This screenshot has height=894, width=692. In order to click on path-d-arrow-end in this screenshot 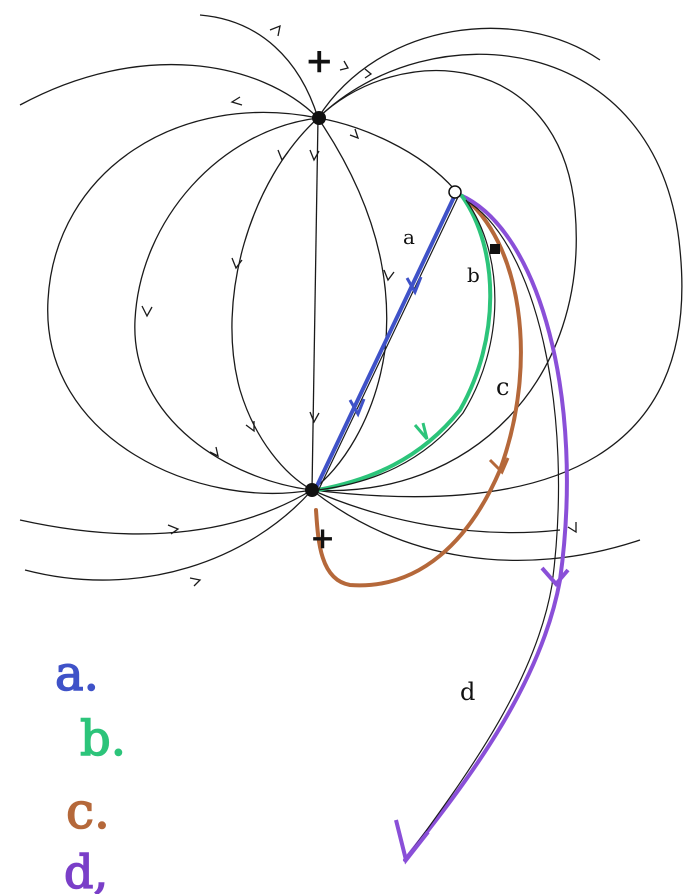, I will do `click(412, 842)`.